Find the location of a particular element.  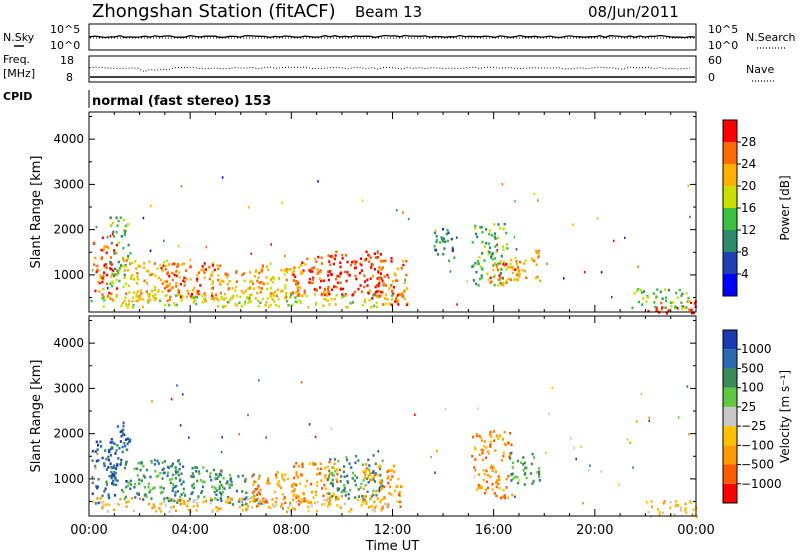

nsky-strip-frame is located at coordinates (392, 37).